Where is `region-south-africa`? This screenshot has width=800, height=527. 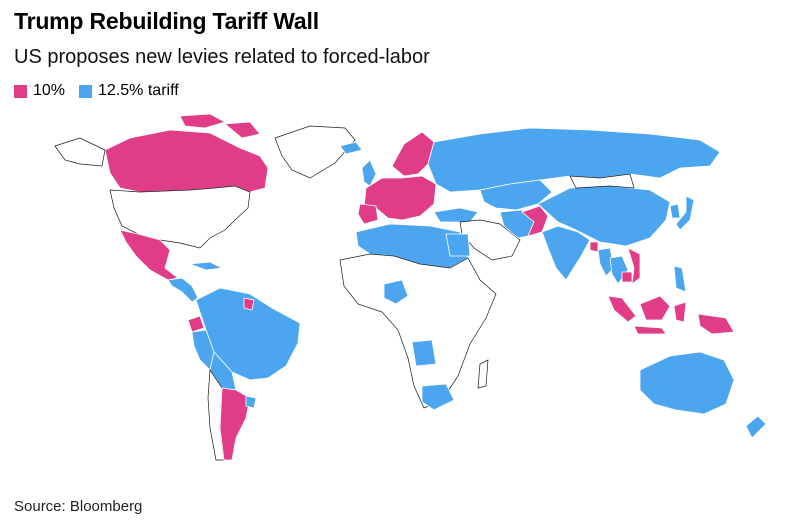
region-south-africa is located at coordinates (438, 397).